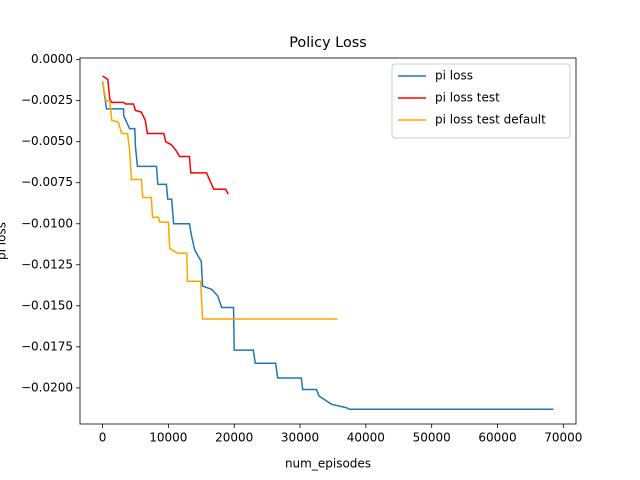  What do you see at coordinates (366, 438) in the screenshot?
I see `x-tick-label: 40000` at bounding box center [366, 438].